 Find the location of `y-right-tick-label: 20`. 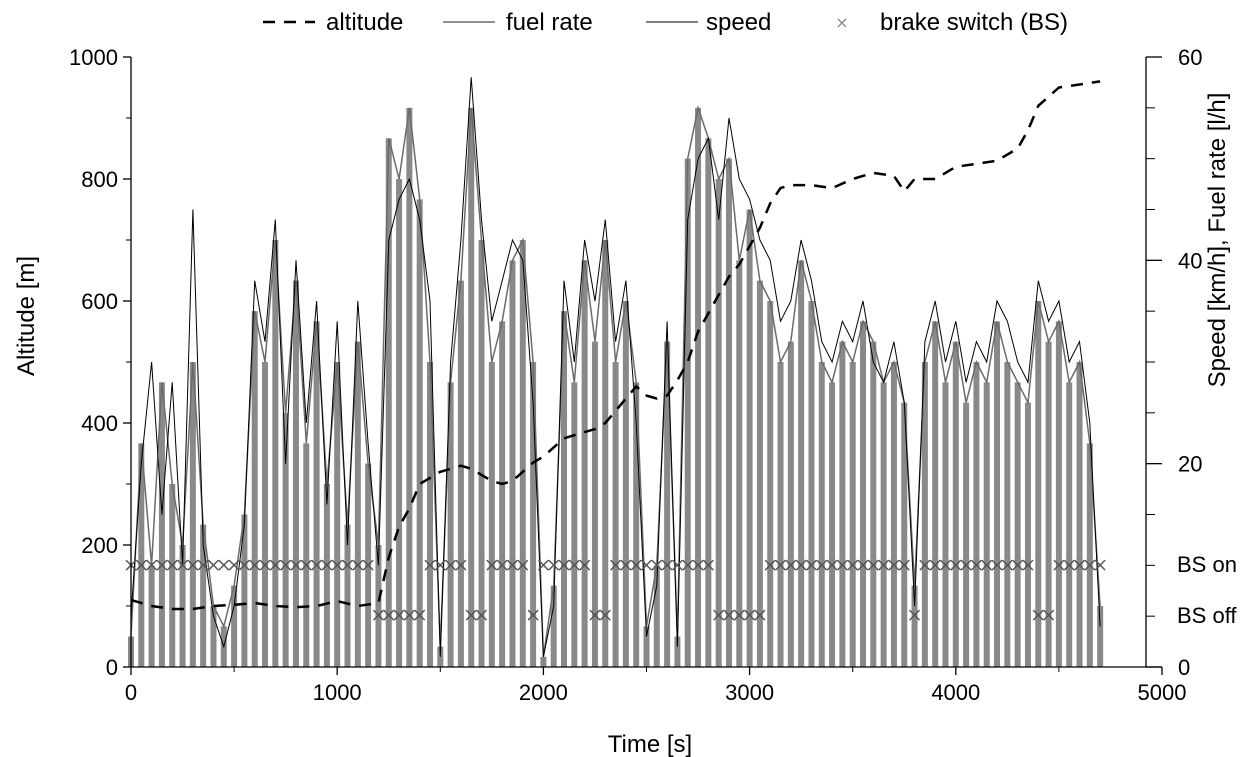

y-right-tick-label: 20 is located at coordinates (1190, 464).